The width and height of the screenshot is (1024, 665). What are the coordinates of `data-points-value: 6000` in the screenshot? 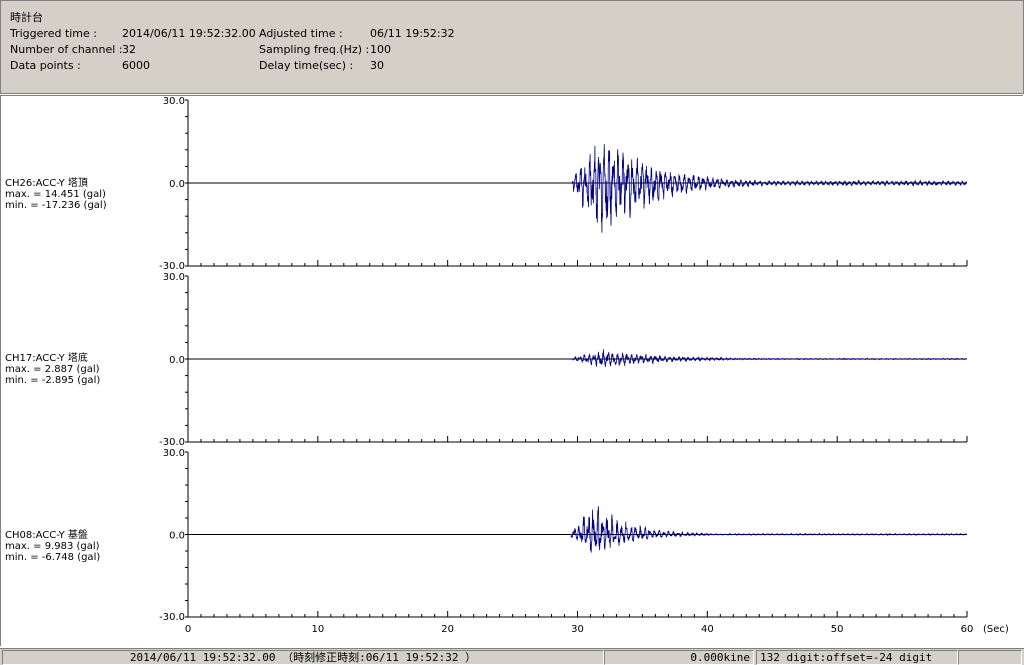 It's located at (136, 65).